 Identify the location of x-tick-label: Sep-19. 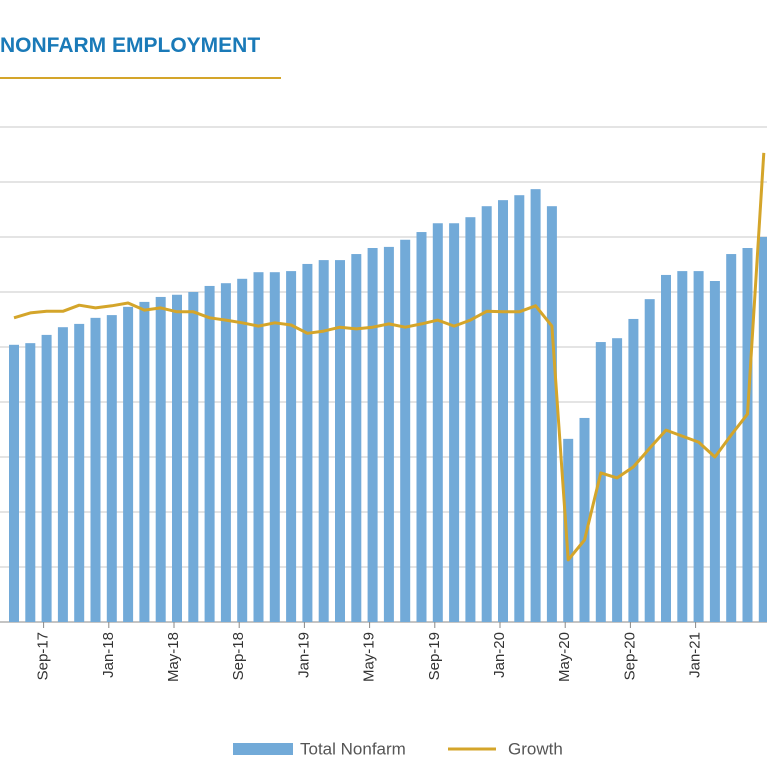
(434, 656).